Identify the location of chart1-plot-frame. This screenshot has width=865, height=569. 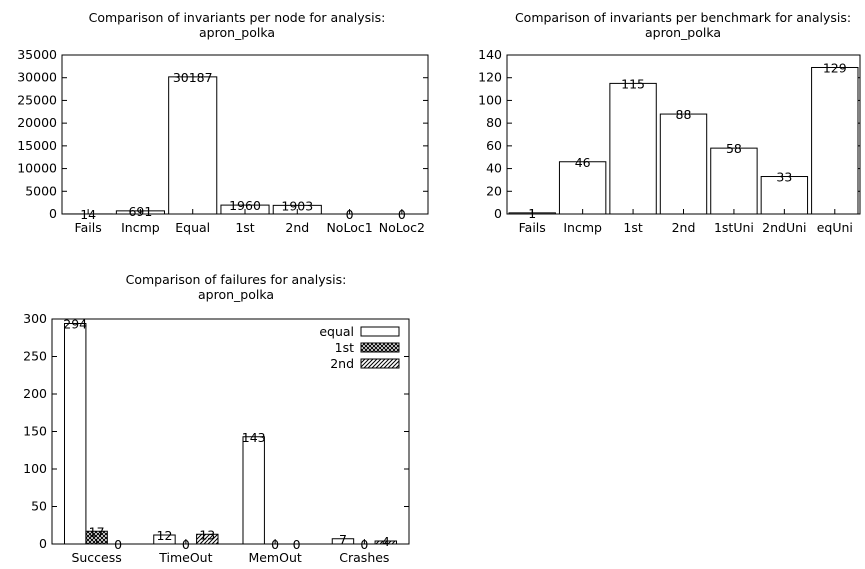
(245, 134).